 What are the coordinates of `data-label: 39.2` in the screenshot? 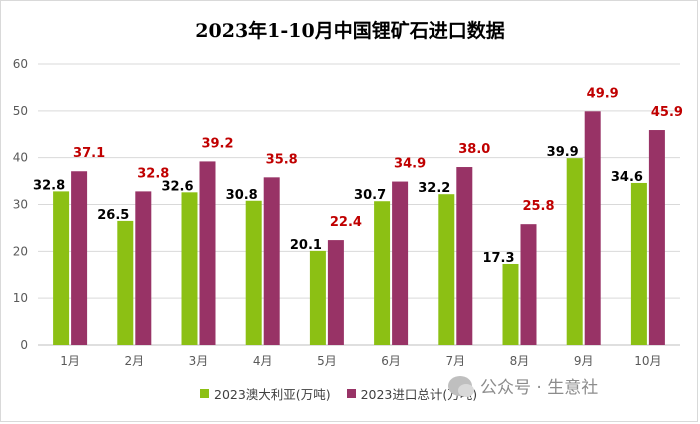 It's located at (217, 143).